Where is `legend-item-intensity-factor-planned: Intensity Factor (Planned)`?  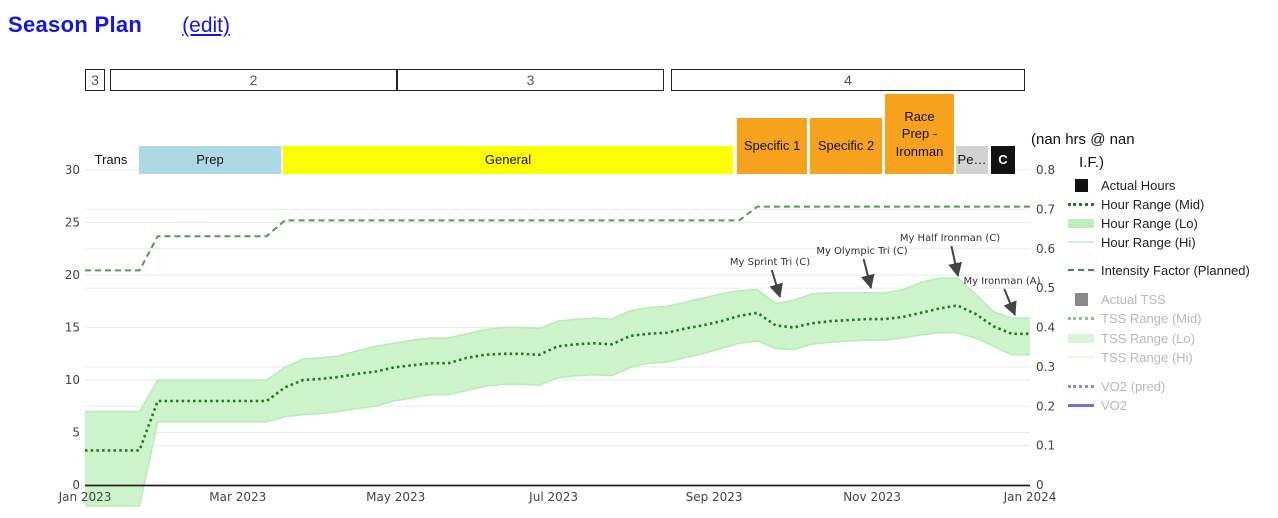 legend-item-intensity-factor-planned: Intensity Factor (Planned) is located at coordinates (1159, 270).